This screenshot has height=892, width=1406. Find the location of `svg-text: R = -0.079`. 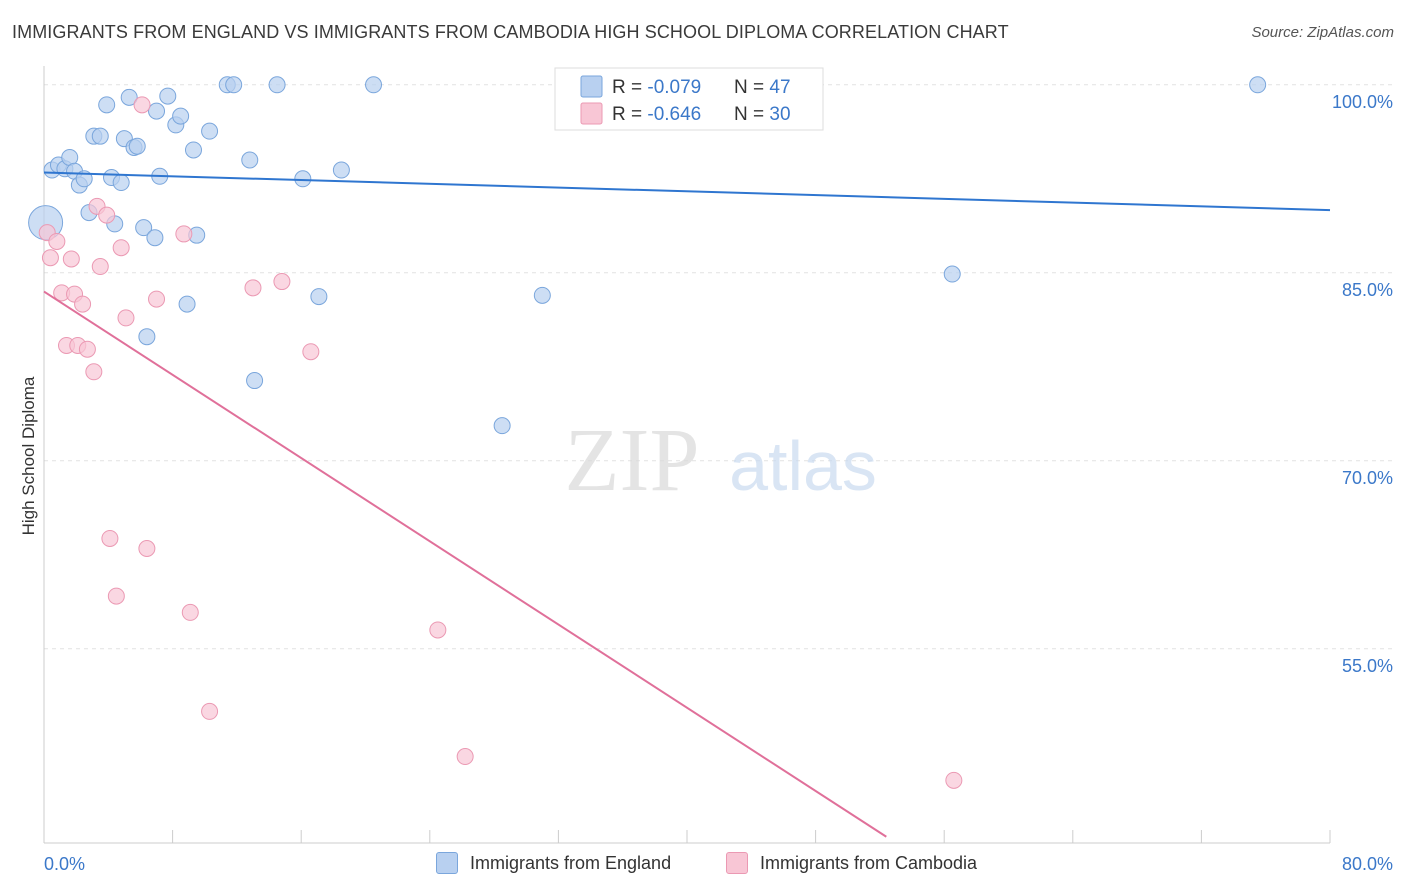

svg-text: R = -0.079 is located at coordinates (656, 87).